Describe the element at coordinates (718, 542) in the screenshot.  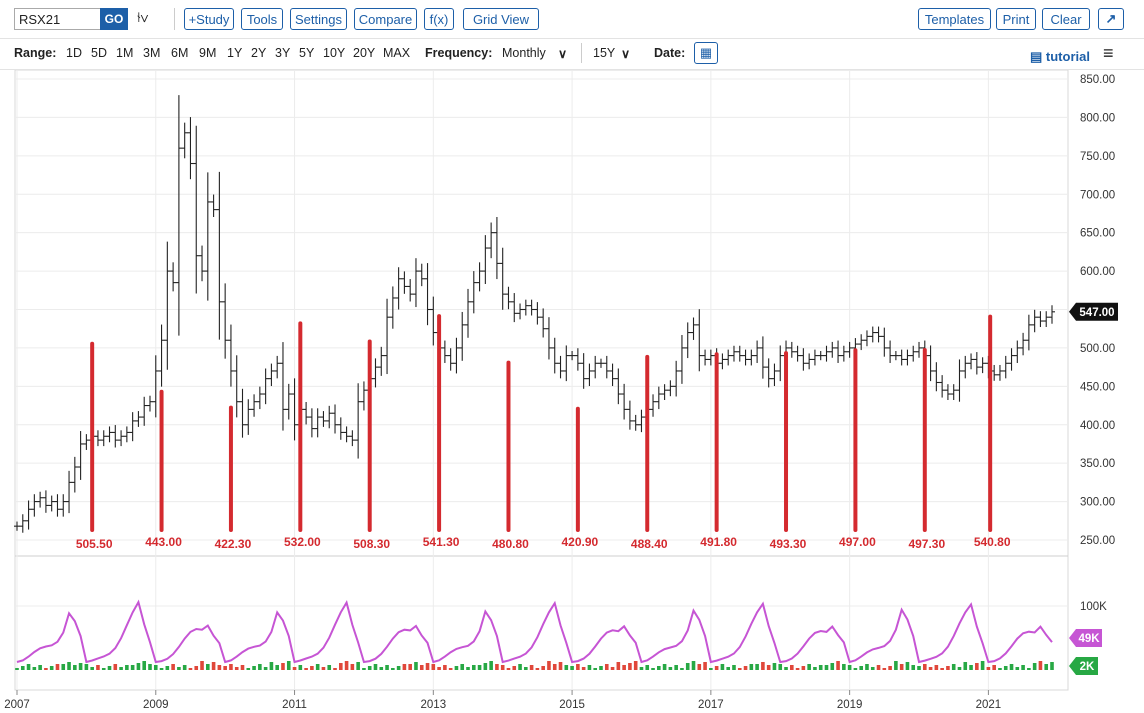
I see `annotation-label: 491.80` at that location.